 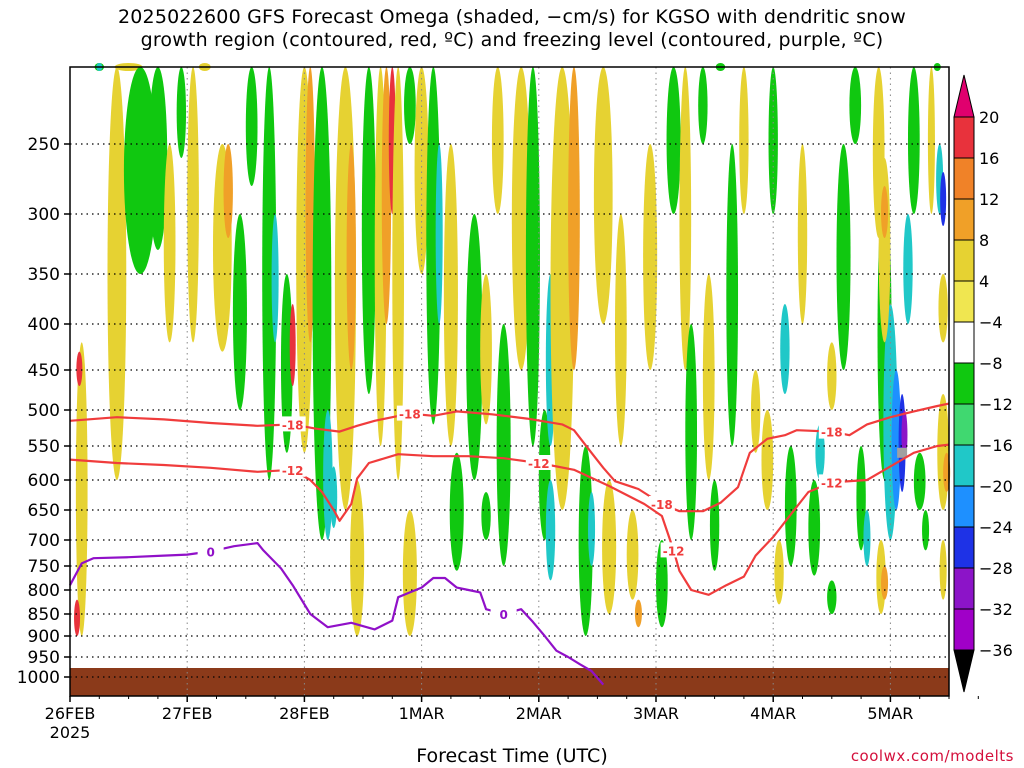 I want to click on contour-label-2-1: 0, so click(x=503, y=615).